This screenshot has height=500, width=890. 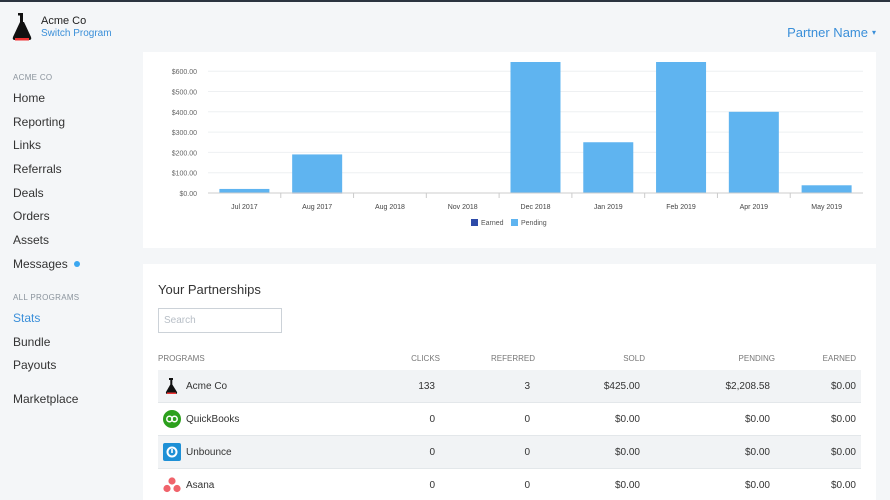 I want to click on asana-icon, so click(x=172, y=485).